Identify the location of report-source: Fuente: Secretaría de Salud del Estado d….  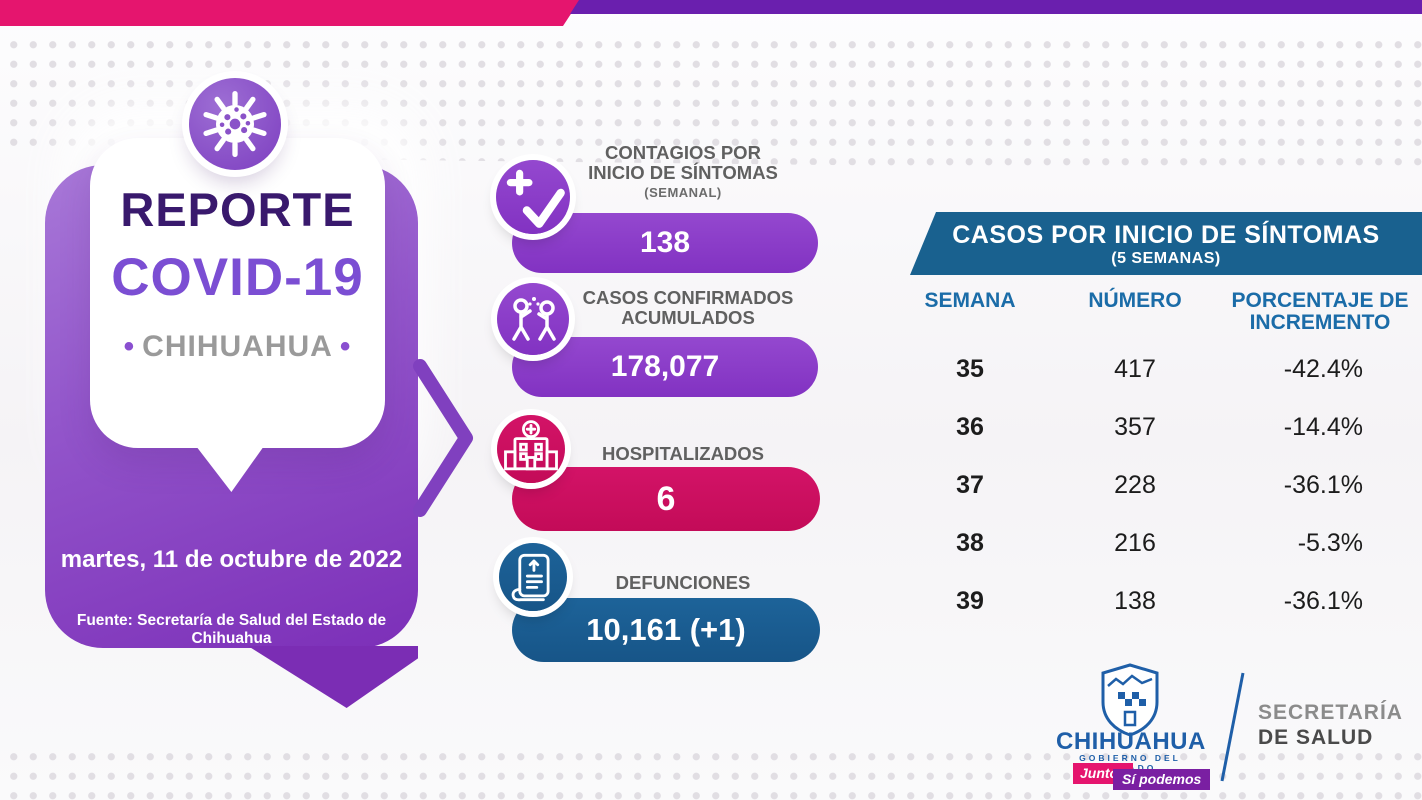
(231, 629).